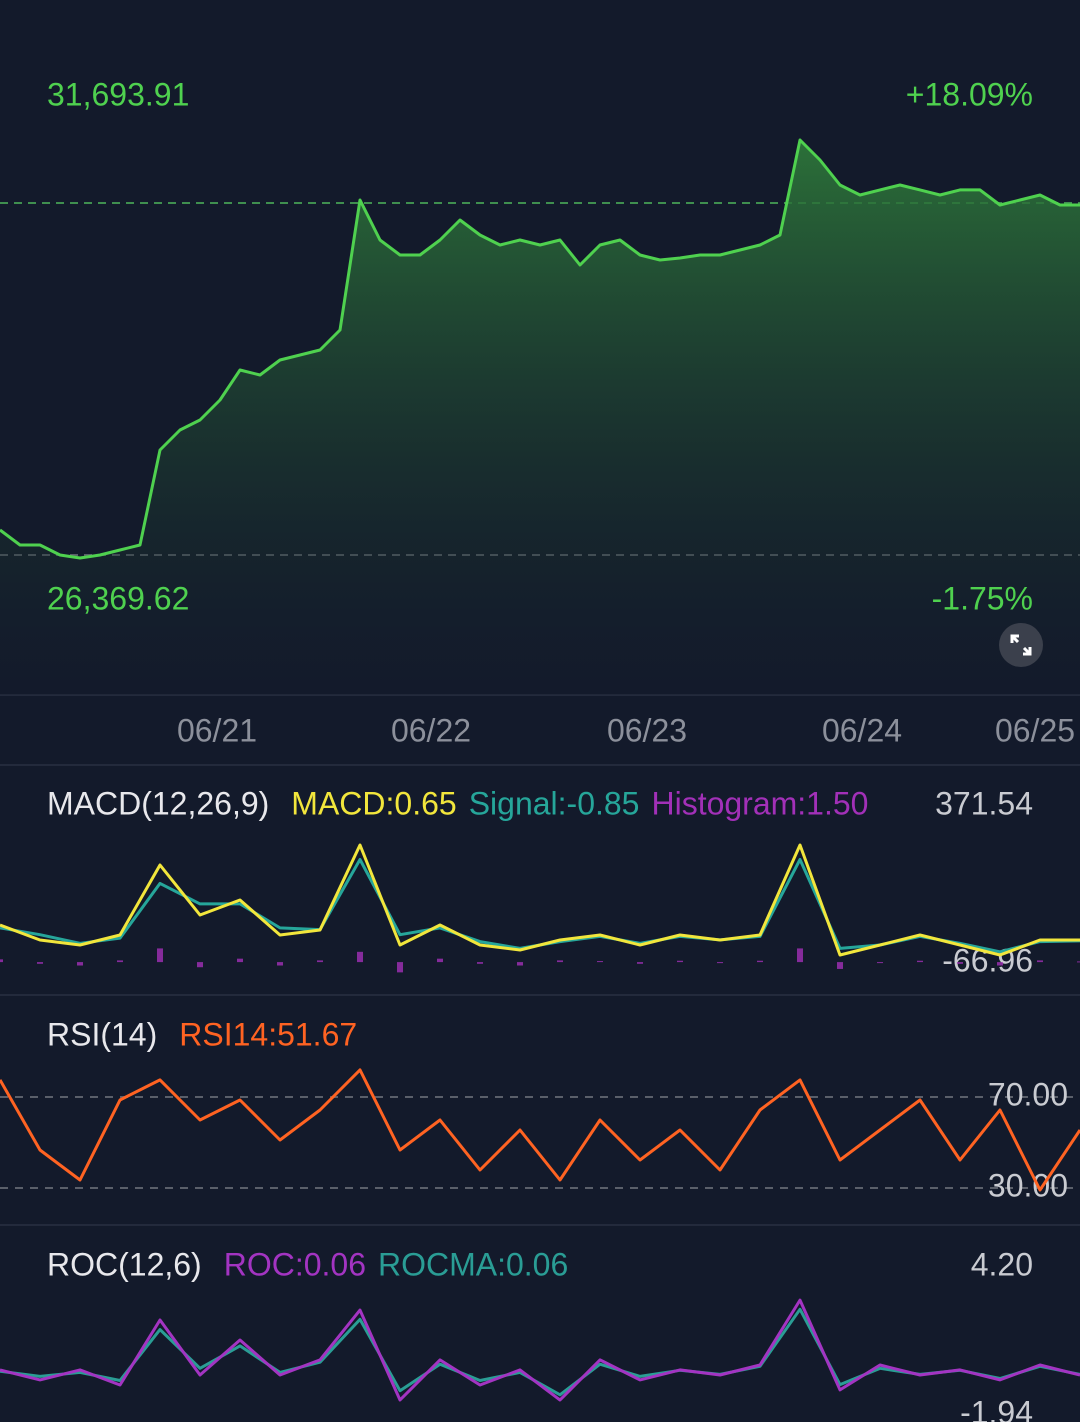  Describe the element at coordinates (984, 803) in the screenshot. I see `axis-max-label: 371.54` at that location.